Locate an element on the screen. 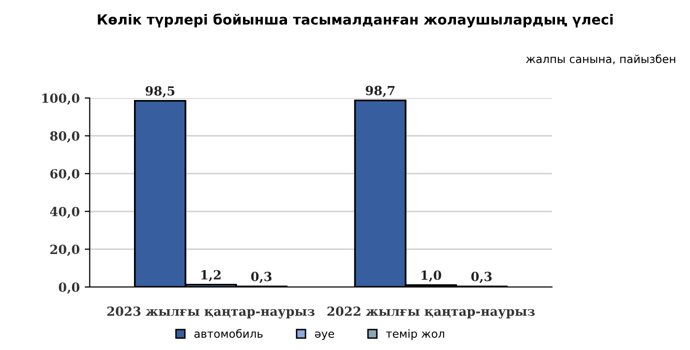  chart-title: Көлік түрлері бойынша тасымалданған жолаушылардың үлесі is located at coordinates (355, 20).